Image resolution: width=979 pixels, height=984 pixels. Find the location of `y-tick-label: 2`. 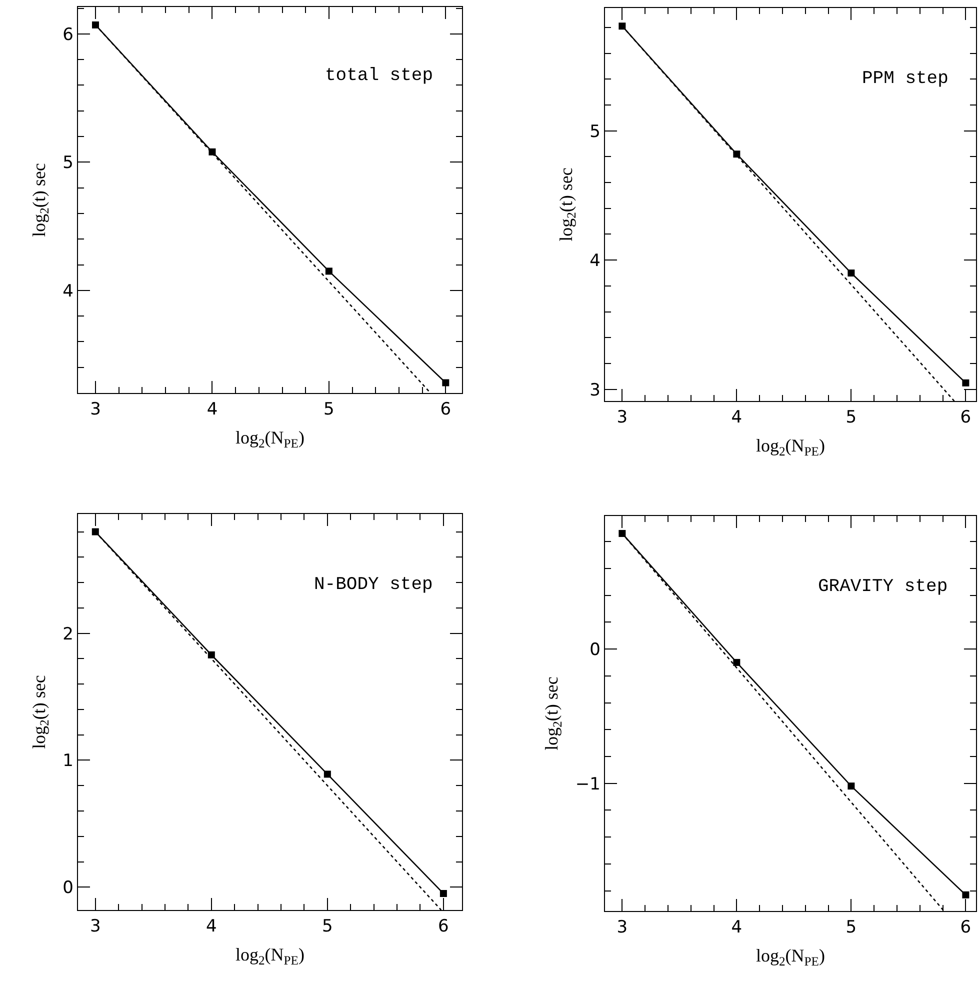

y-tick-label: 2 is located at coordinates (68, 634).